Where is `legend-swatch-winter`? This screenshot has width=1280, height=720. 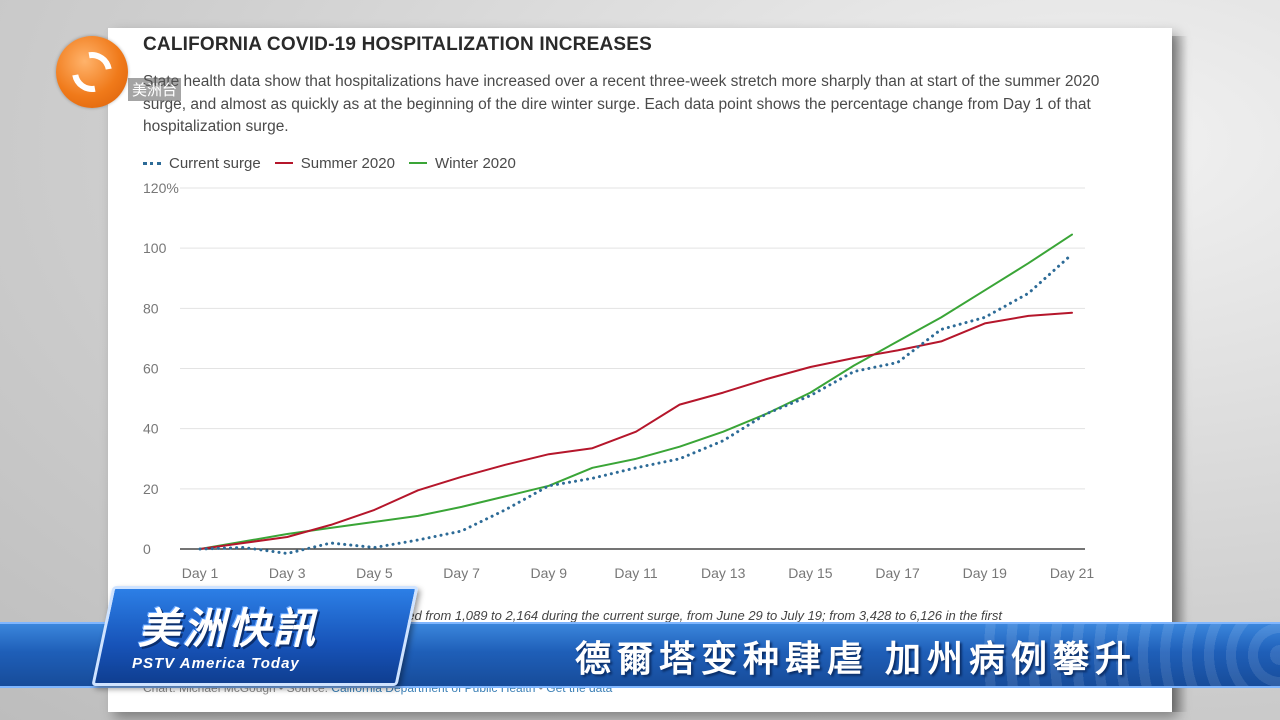 legend-swatch-winter is located at coordinates (417, 163).